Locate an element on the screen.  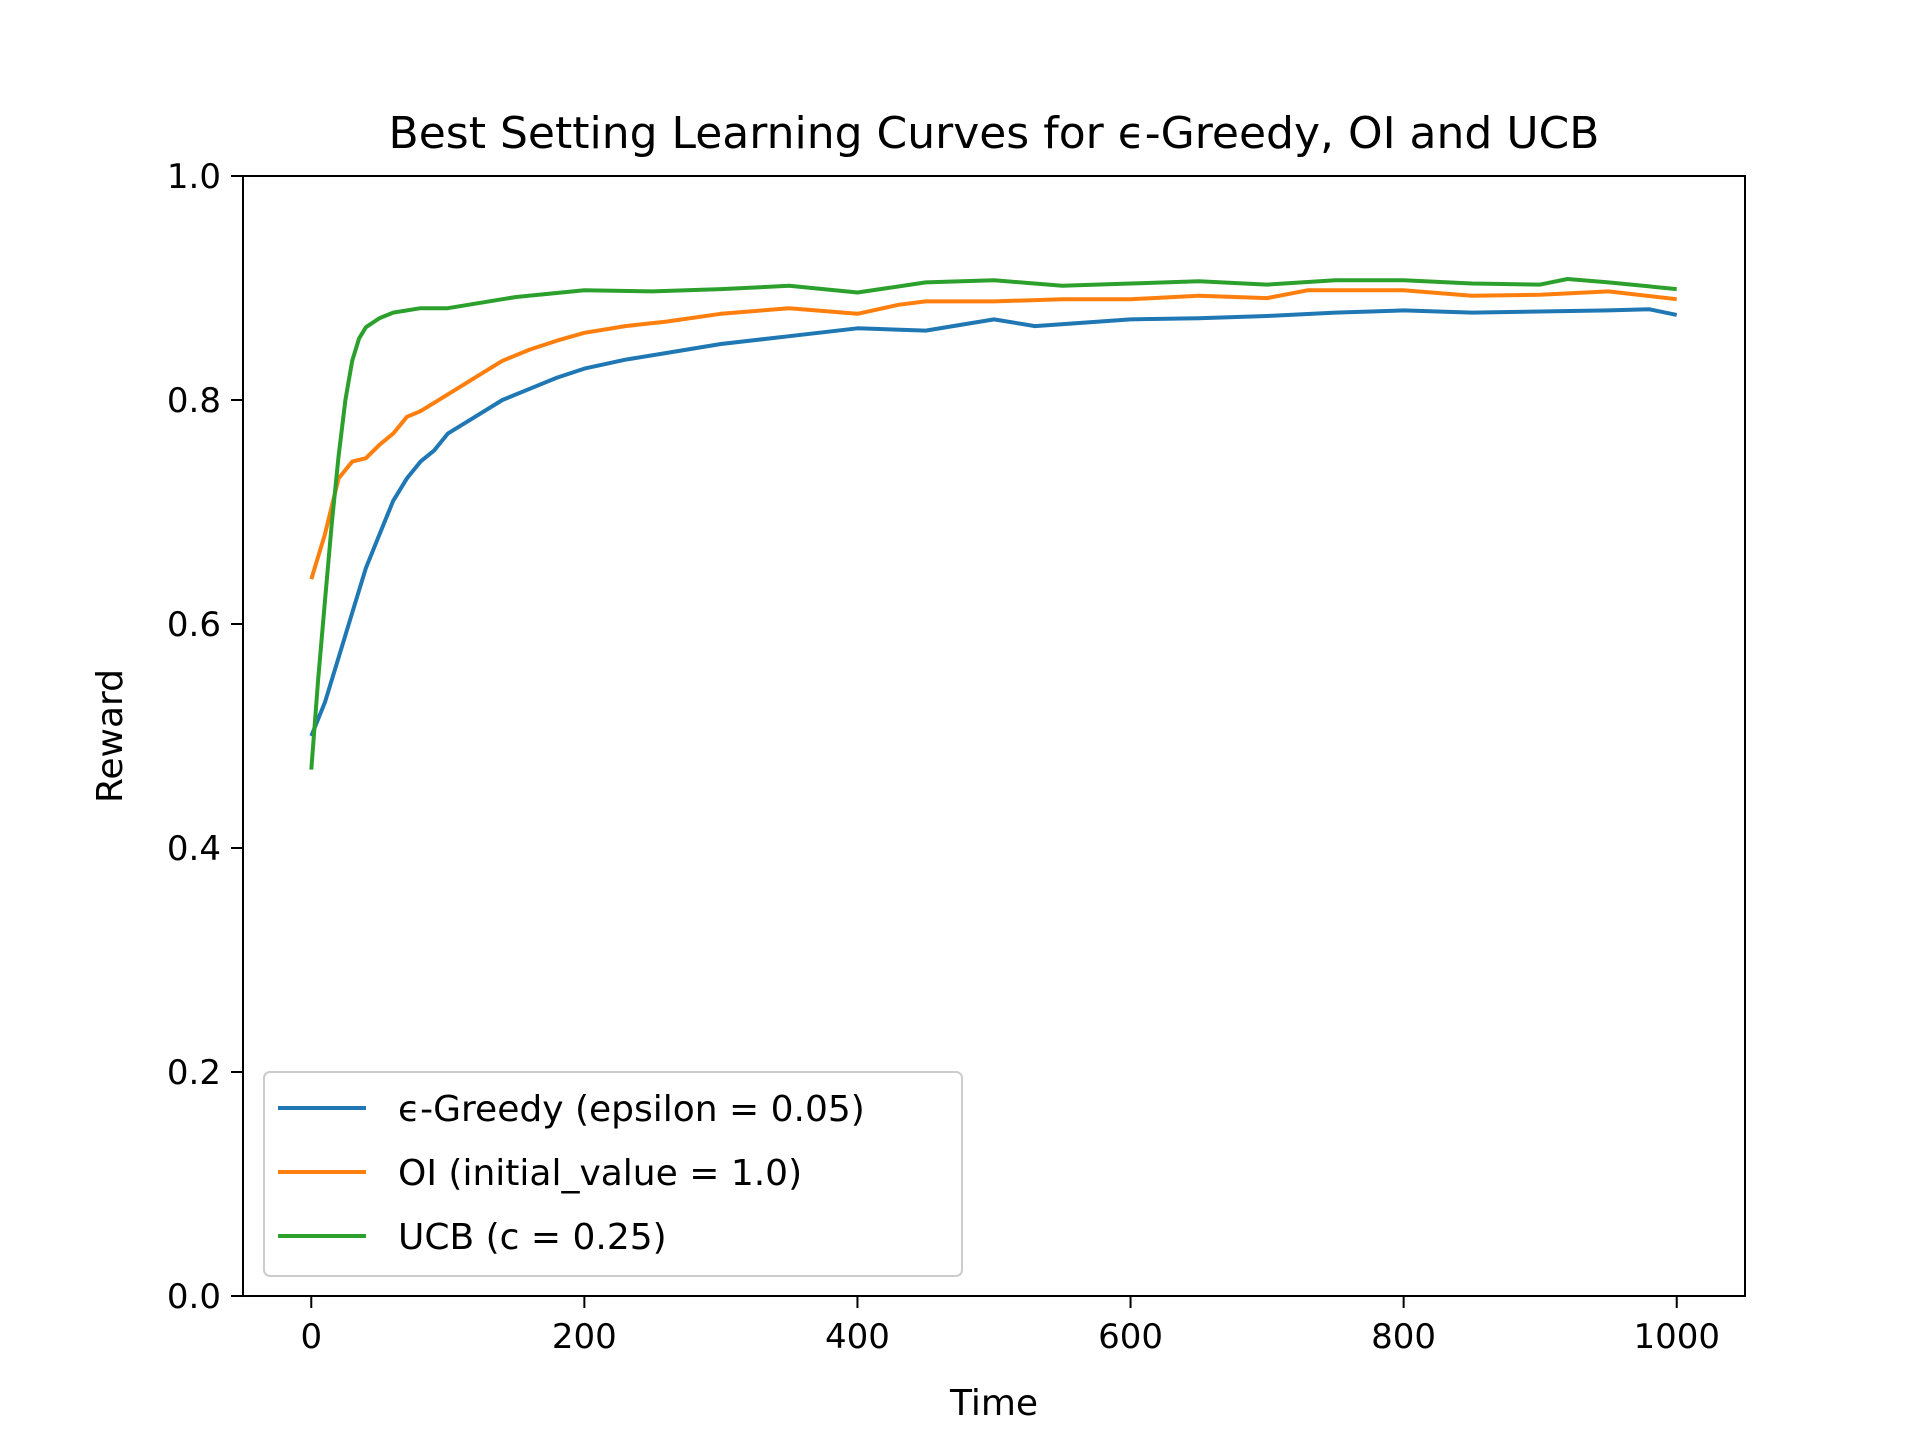
y-tick-label: 0.6 is located at coordinates (194, 625).